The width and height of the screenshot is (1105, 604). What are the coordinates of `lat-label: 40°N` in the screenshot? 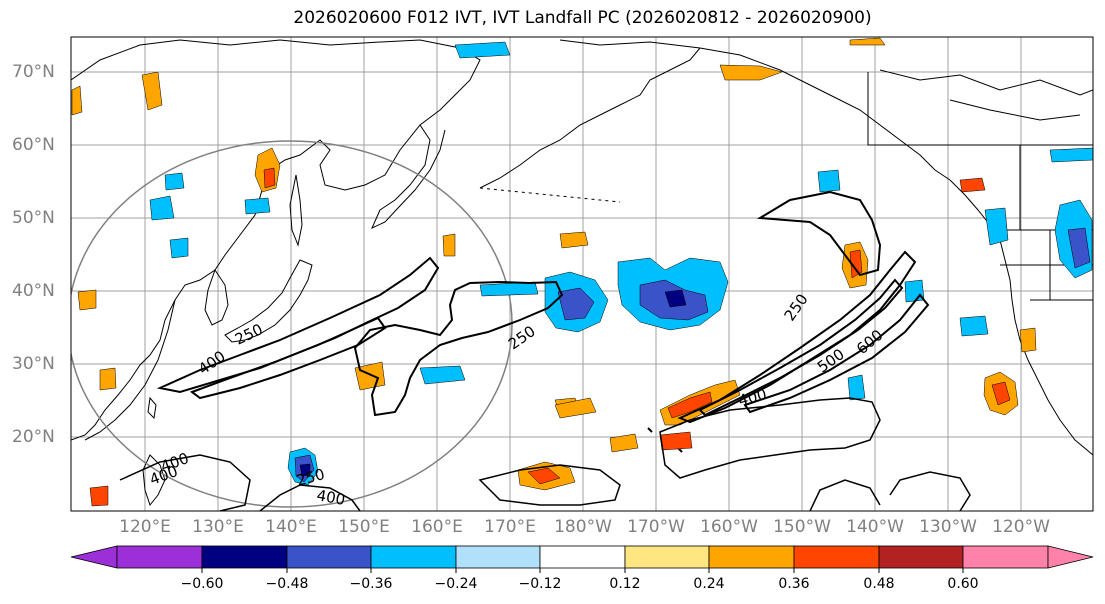 It's located at (33, 291).